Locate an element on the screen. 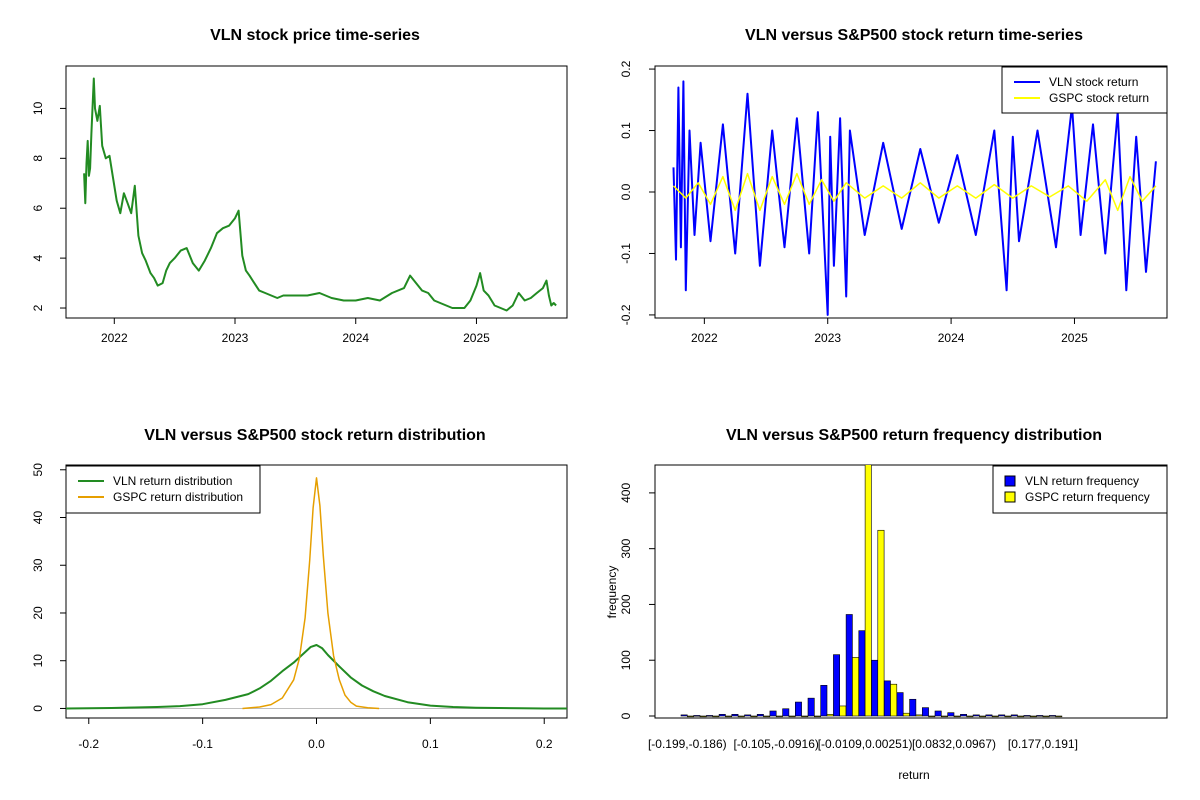 This screenshot has height=800, width=1200. x-tick-label: [-0.0109,0.00251) is located at coordinates (865, 744).